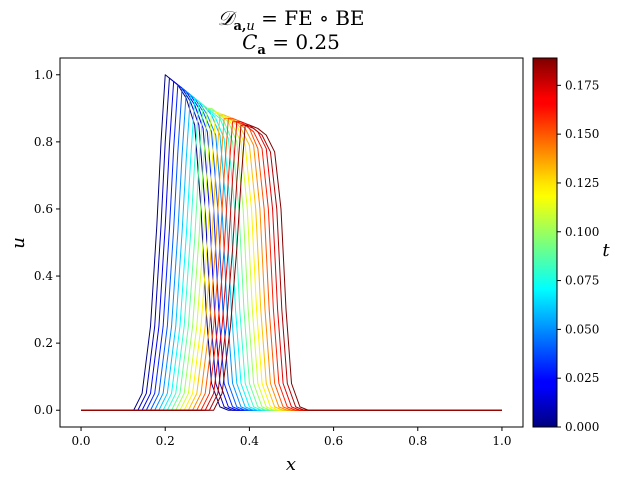  Describe the element at coordinates (43, 142) in the screenshot. I see `y-tick-label-4: 0.8` at that location.